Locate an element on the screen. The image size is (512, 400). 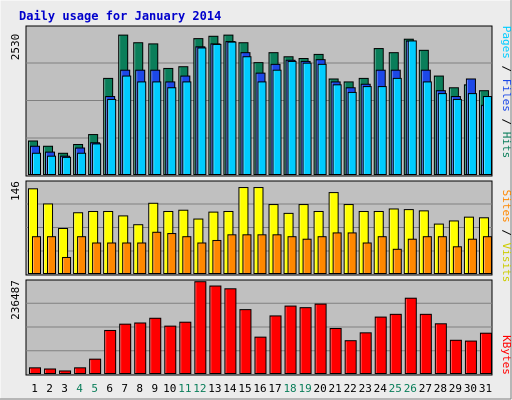
day-label: 2 is located at coordinates (49, 388).